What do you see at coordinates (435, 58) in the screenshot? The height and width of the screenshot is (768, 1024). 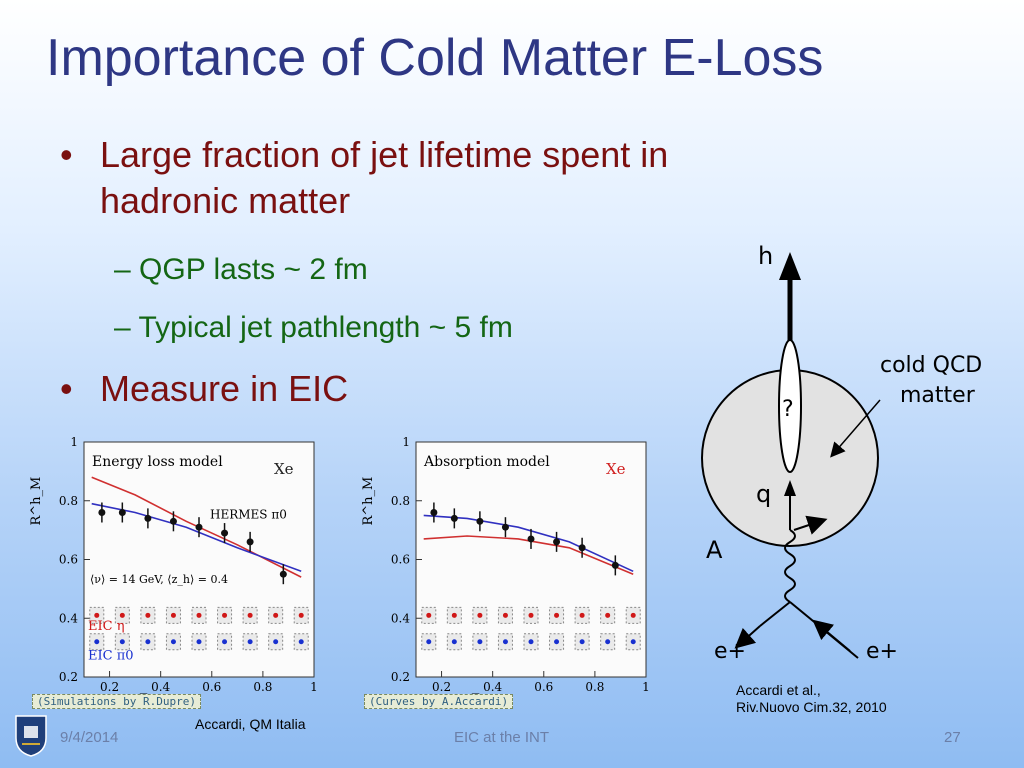 I see `slide-title: Importance of Cold Matter E-Loss` at bounding box center [435, 58].